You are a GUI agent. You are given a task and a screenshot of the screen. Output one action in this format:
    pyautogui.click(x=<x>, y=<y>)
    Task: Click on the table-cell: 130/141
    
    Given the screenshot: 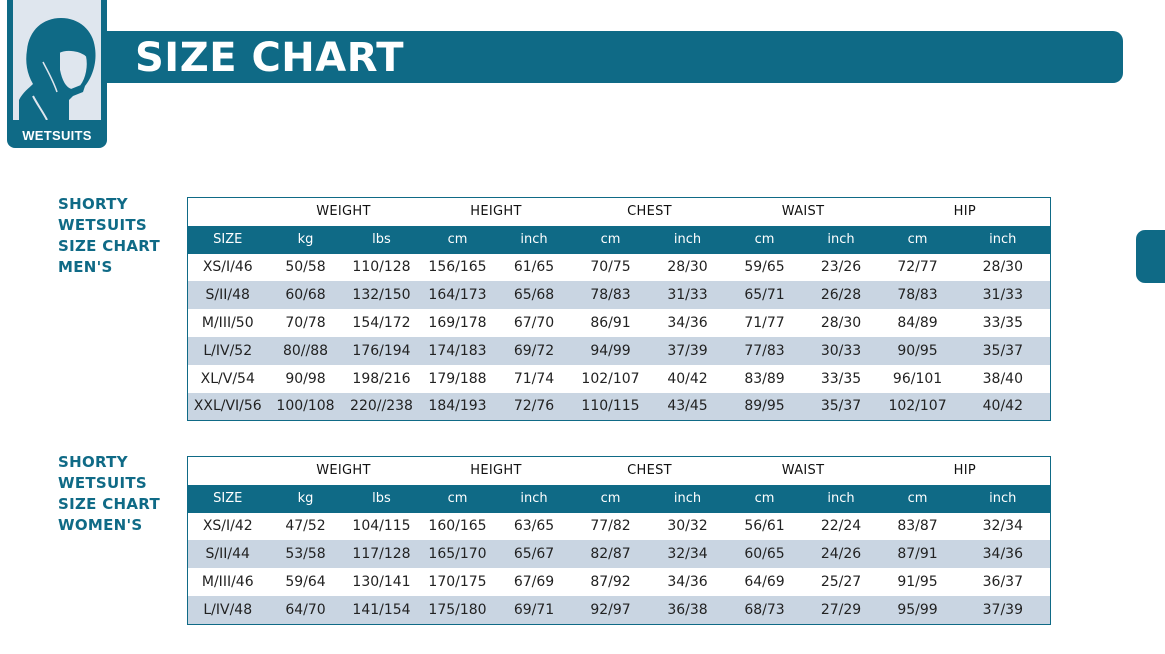 What is the action you would take?
    pyautogui.click(x=381, y=582)
    